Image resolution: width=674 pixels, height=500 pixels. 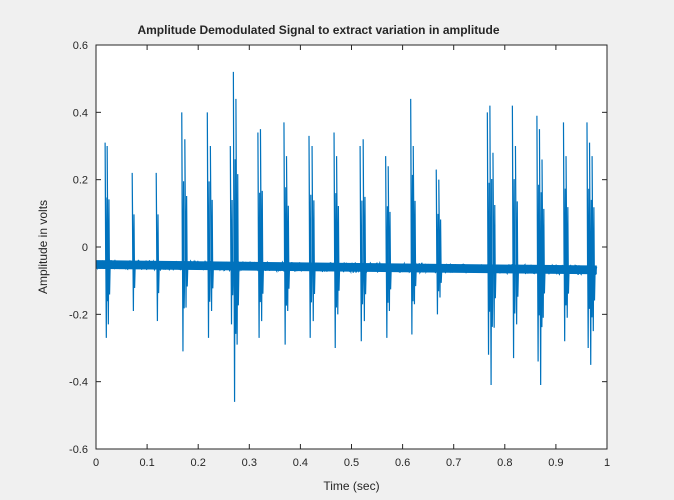 What do you see at coordinates (85, 248) in the screenshot?
I see `y-tick-label: 0` at bounding box center [85, 248].